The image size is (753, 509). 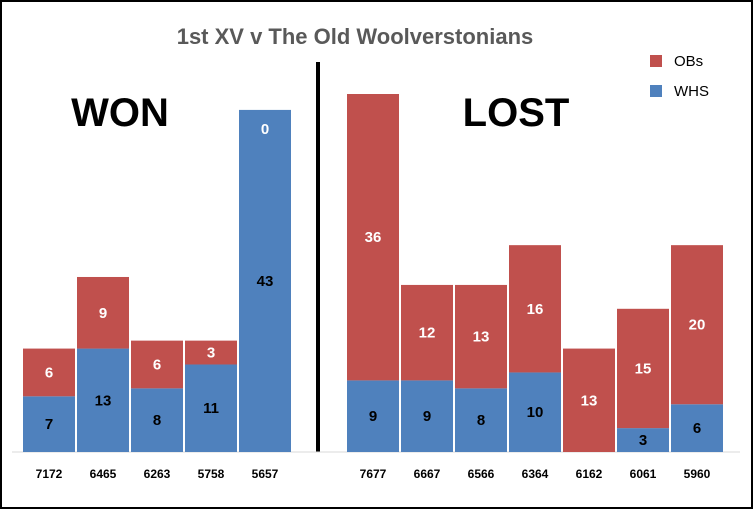 I want to click on data-label-whs-5758: 11, so click(x=211, y=408).